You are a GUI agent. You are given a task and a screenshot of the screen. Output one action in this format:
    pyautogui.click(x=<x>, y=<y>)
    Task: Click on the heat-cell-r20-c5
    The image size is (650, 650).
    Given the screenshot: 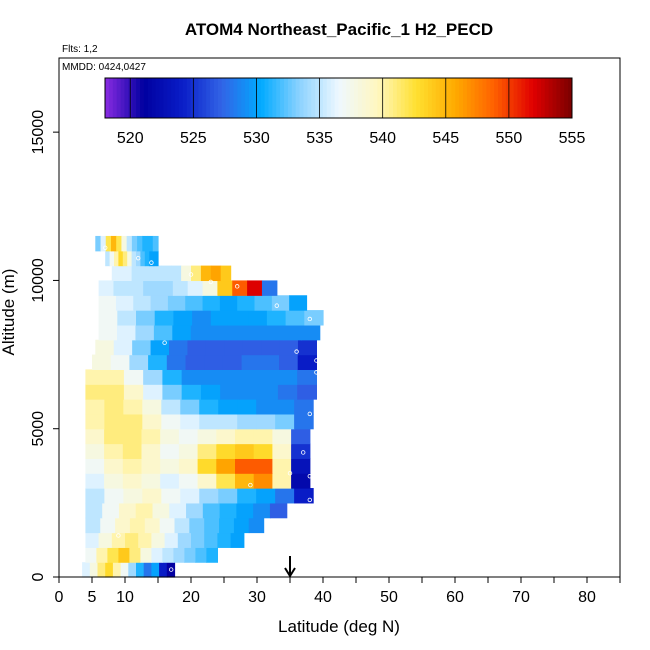 What is the action you would take?
    pyautogui.click(x=166, y=273)
    